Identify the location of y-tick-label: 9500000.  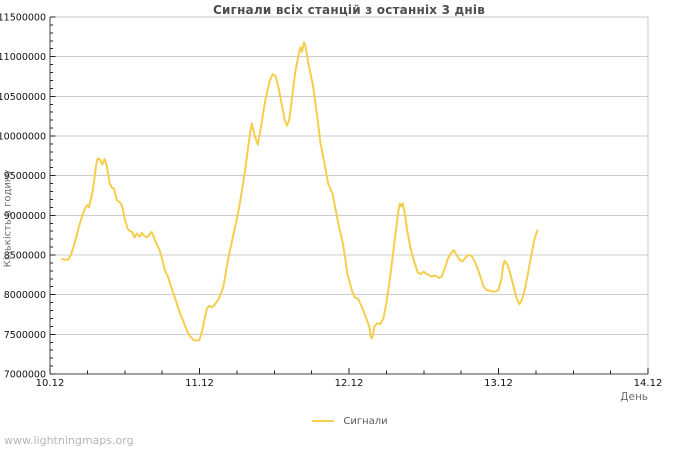
(25, 176).